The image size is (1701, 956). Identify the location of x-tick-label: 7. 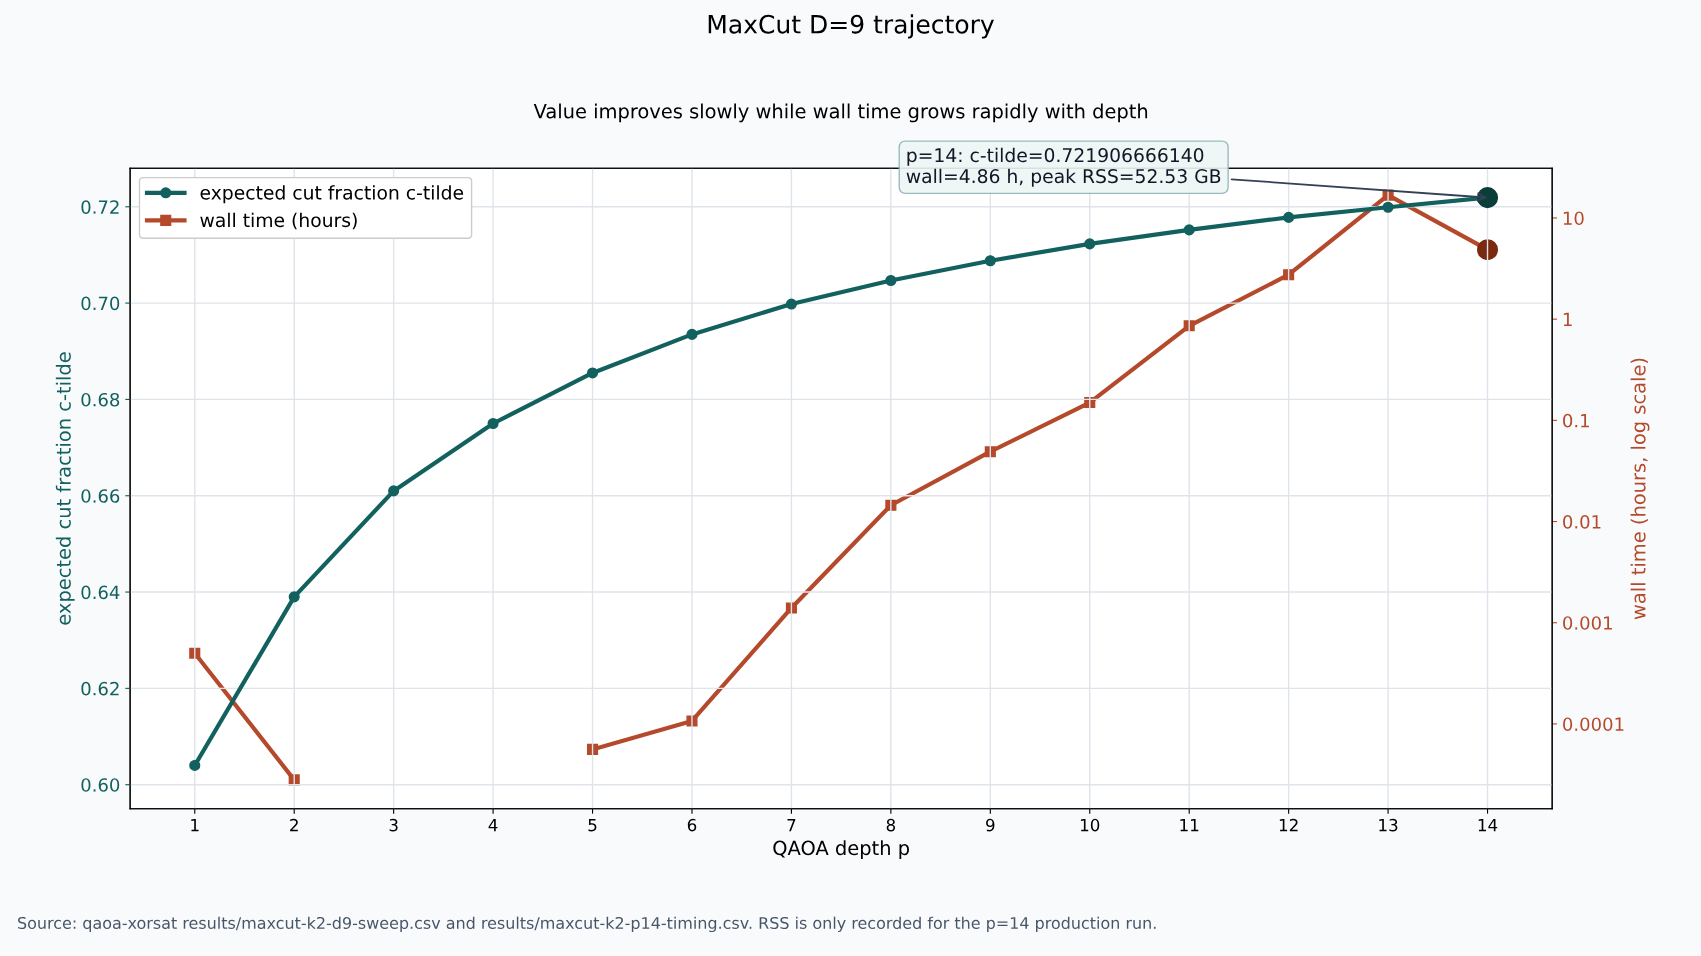
(791, 825).